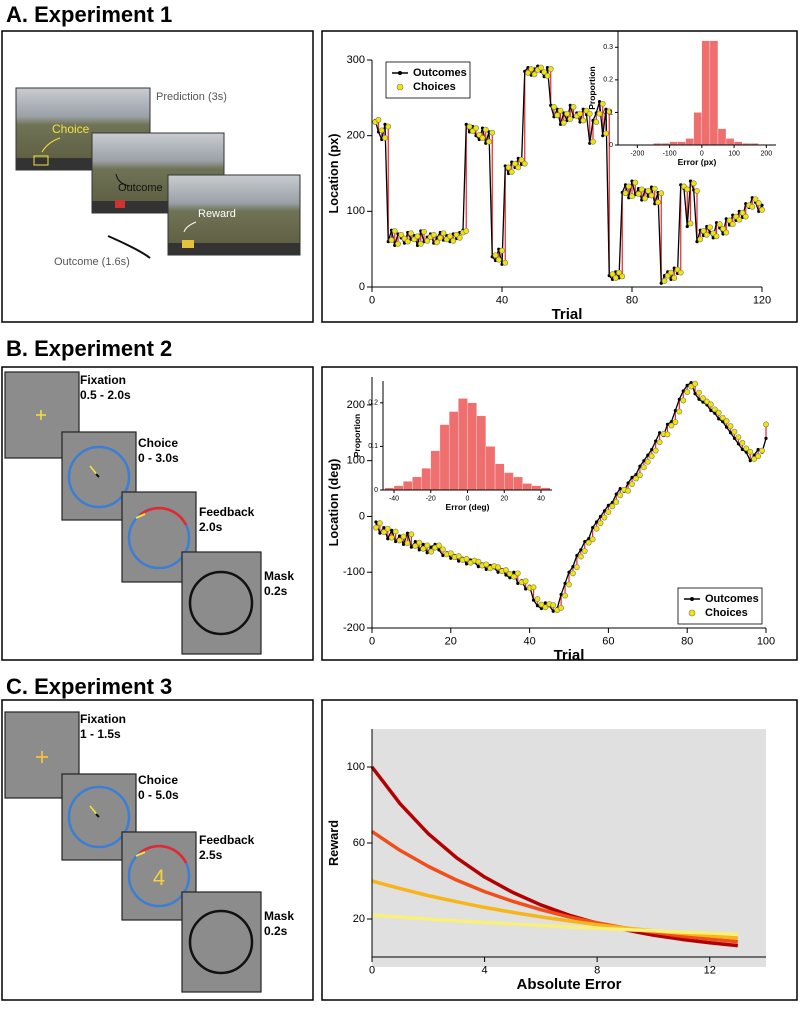 This screenshot has width=800, height=1009. Describe the element at coordinates (354, 572) in the screenshot. I see `y-tick-label: -100` at that location.